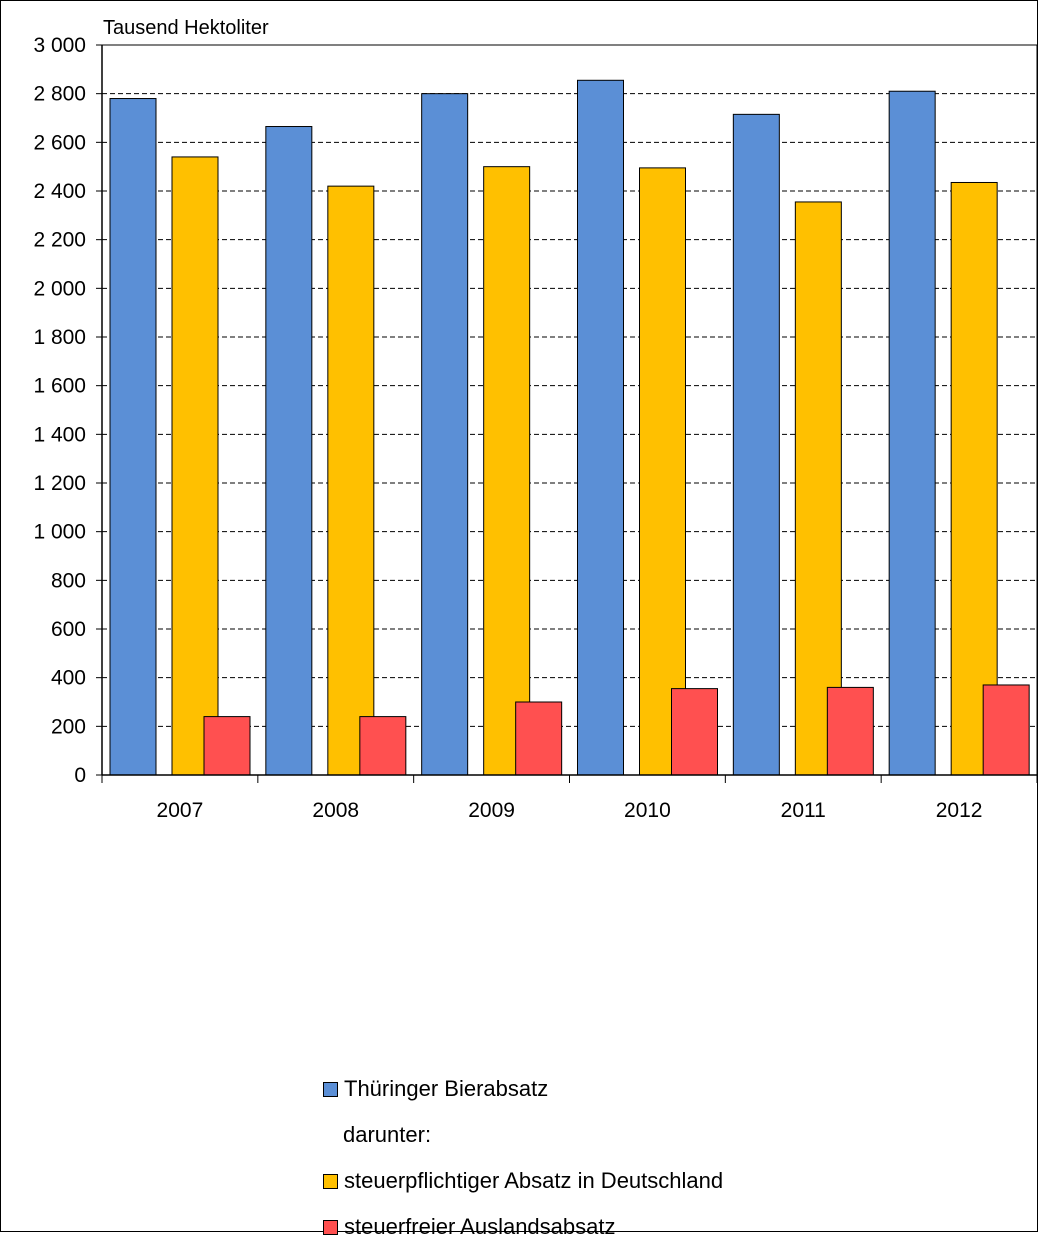  What do you see at coordinates (803, 810) in the screenshot?
I see `x-tick-label: 2011` at bounding box center [803, 810].